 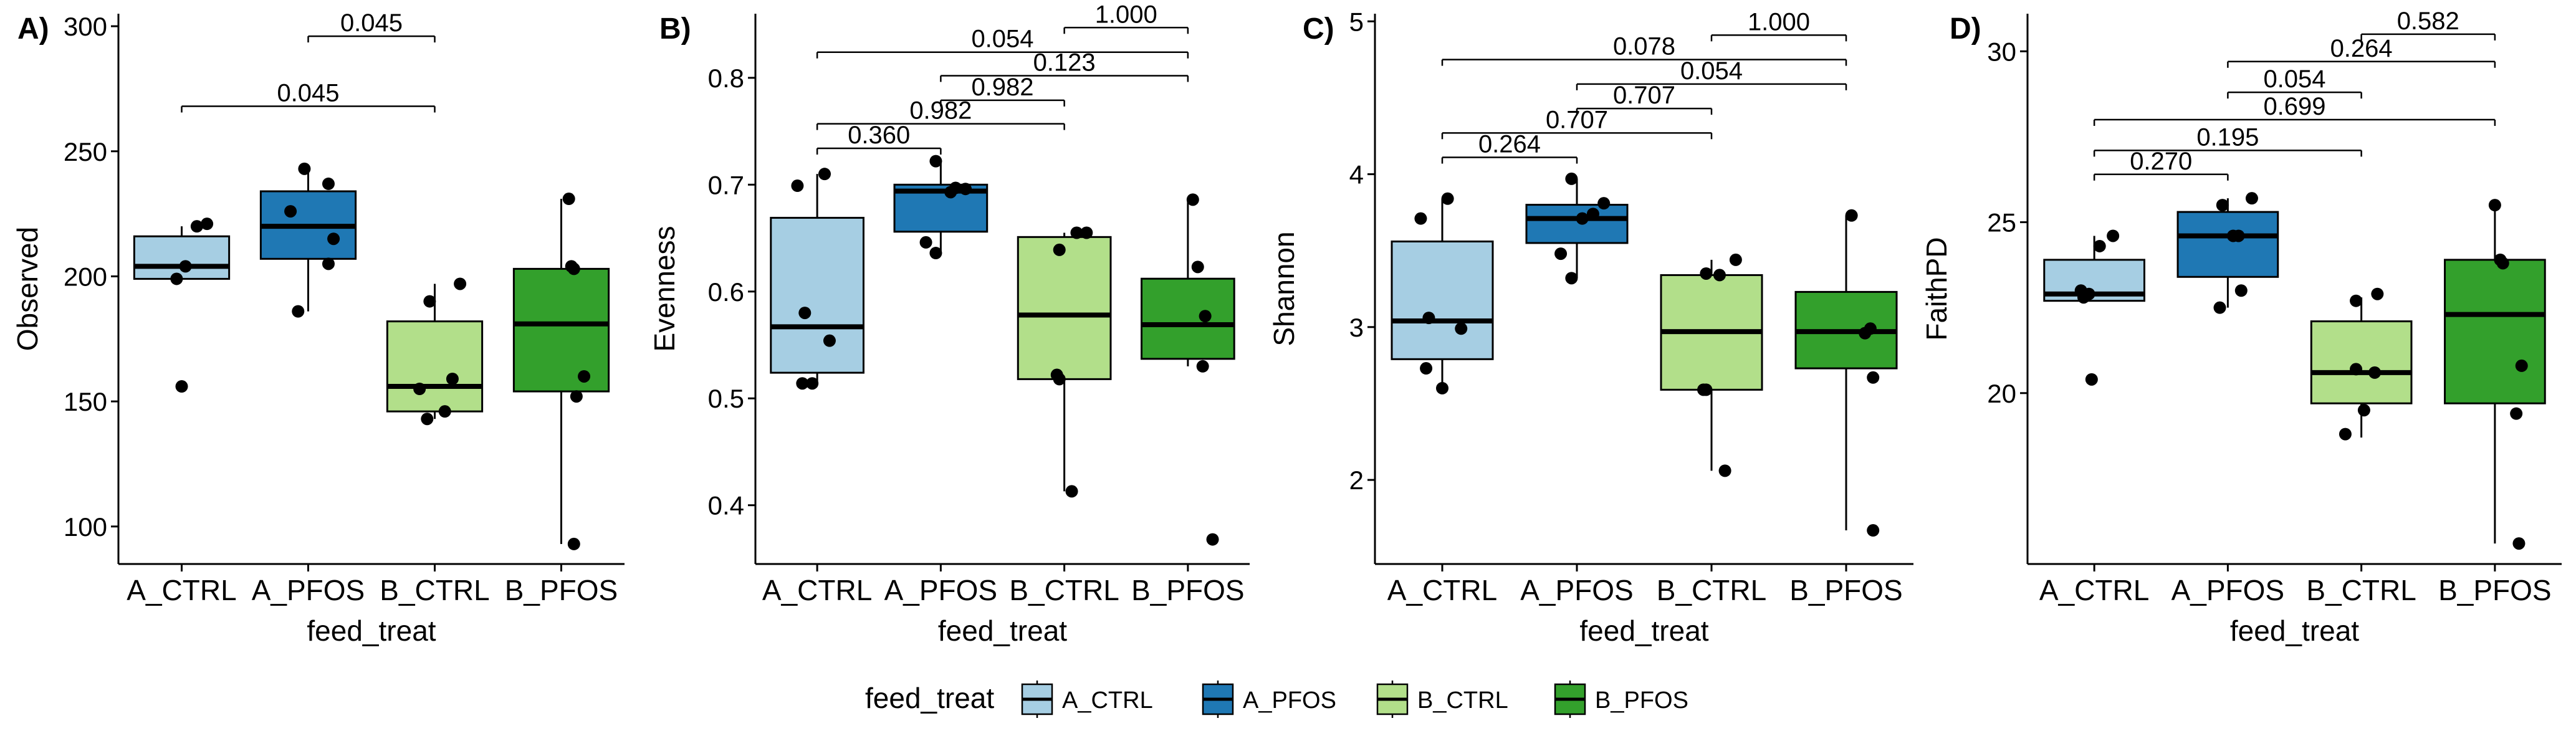 I want to click on legend-title: feed_treat, so click(x=929, y=698).